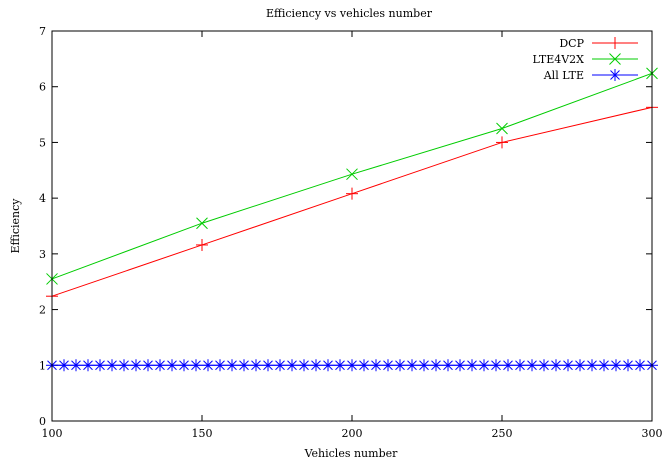  What do you see at coordinates (42, 142) in the screenshot?
I see `y-tick-label: 5` at bounding box center [42, 142].